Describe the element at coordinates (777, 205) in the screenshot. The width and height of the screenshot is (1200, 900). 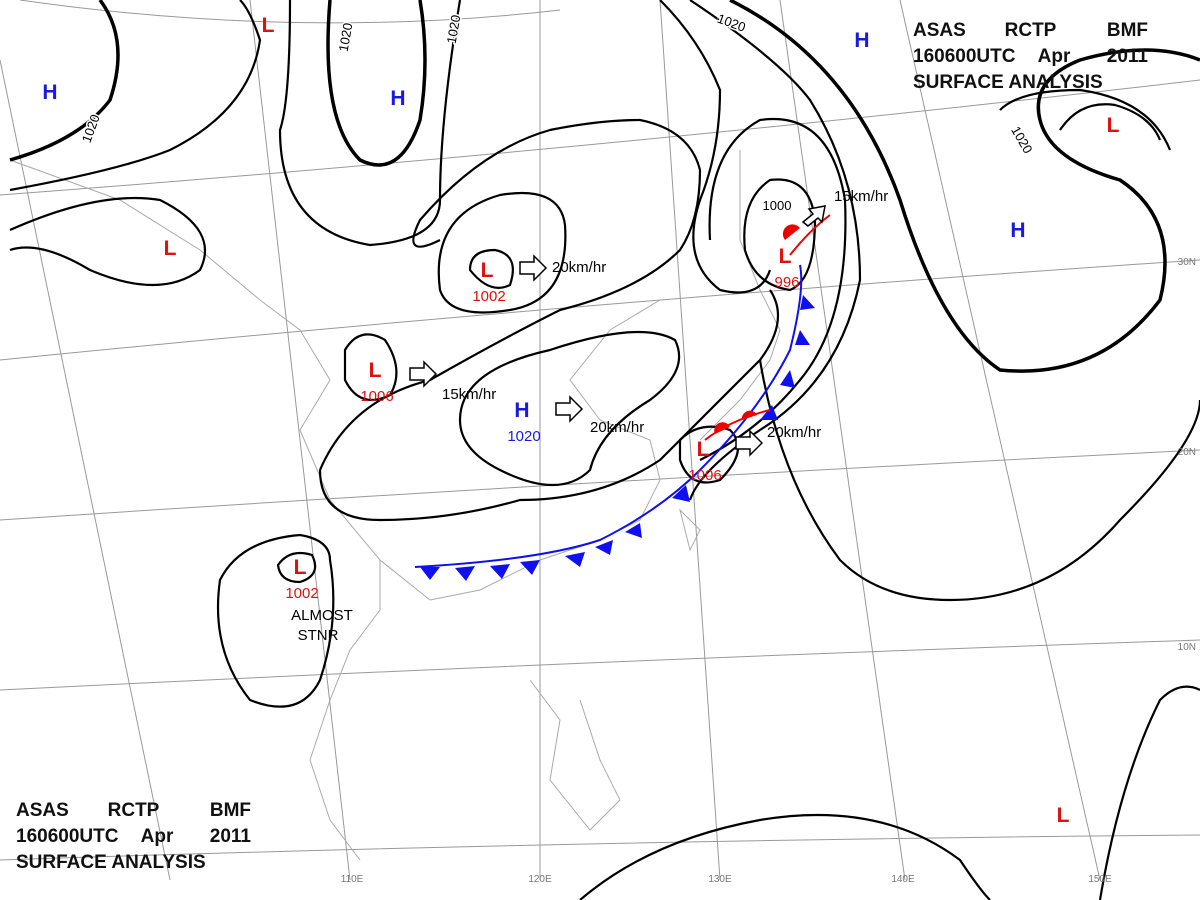
I see `isobar-label: 1000` at that location.